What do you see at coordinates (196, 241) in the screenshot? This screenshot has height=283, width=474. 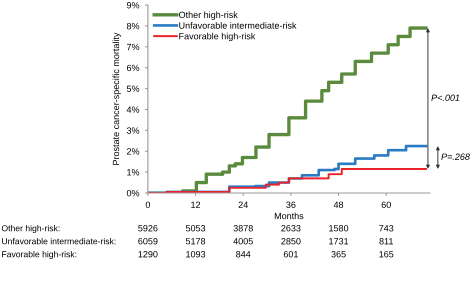 I see `text: 5178` at bounding box center [196, 241].